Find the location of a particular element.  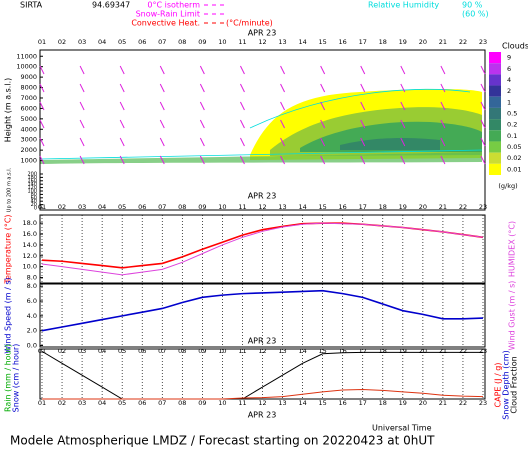

y-tick-label: 100 is located at coordinates (32, 192).